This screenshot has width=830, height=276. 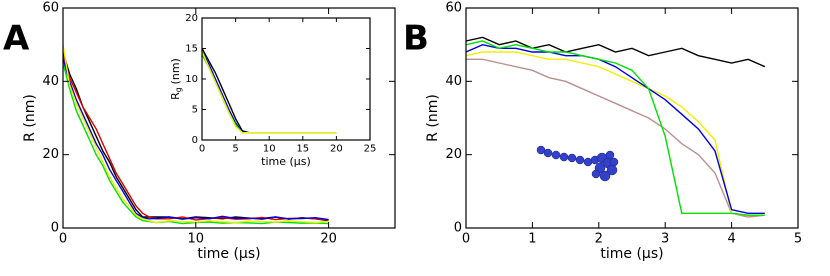 I want to click on panel: 0 5 10 15 20 25 0 5 10 15 20 time (μs) Rg (nm), so click(x=272, y=90).